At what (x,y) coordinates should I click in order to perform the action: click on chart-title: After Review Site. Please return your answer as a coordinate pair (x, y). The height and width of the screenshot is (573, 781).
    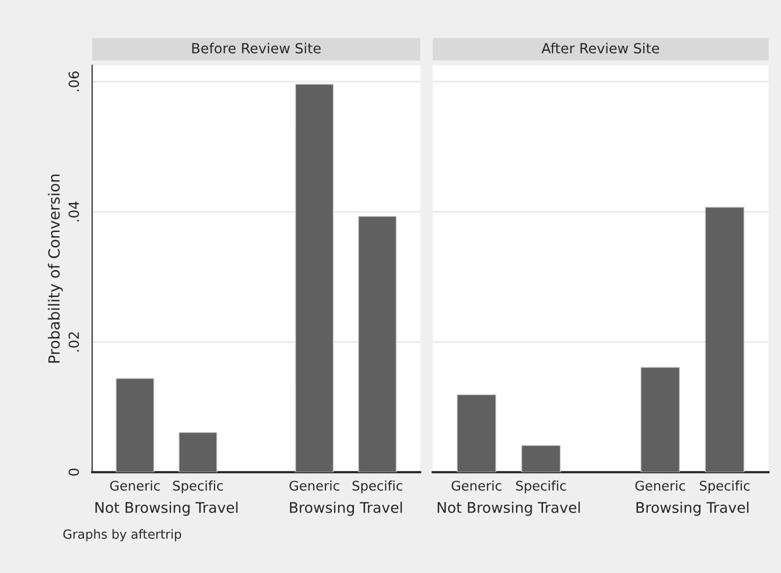
    Looking at the image, I should click on (601, 48).